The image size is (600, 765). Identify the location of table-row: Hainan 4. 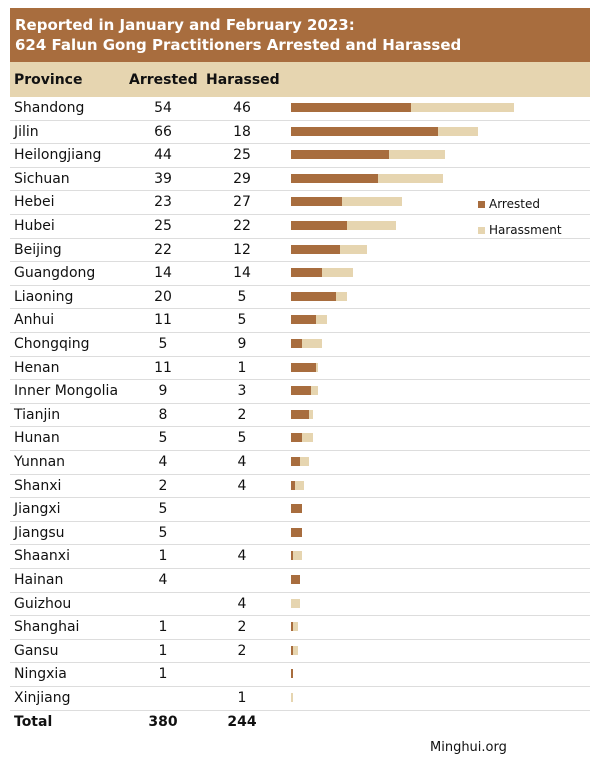
(300, 581).